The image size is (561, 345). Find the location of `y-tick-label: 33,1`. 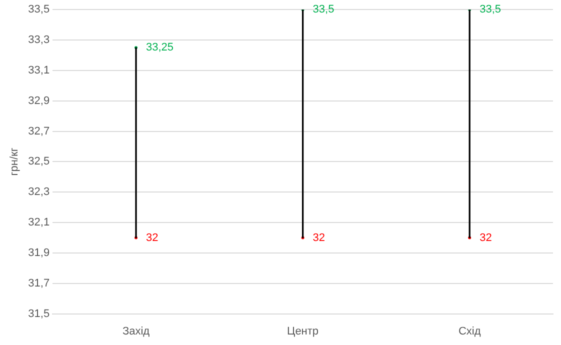

y-tick-label: 33,1 is located at coordinates (39, 70).